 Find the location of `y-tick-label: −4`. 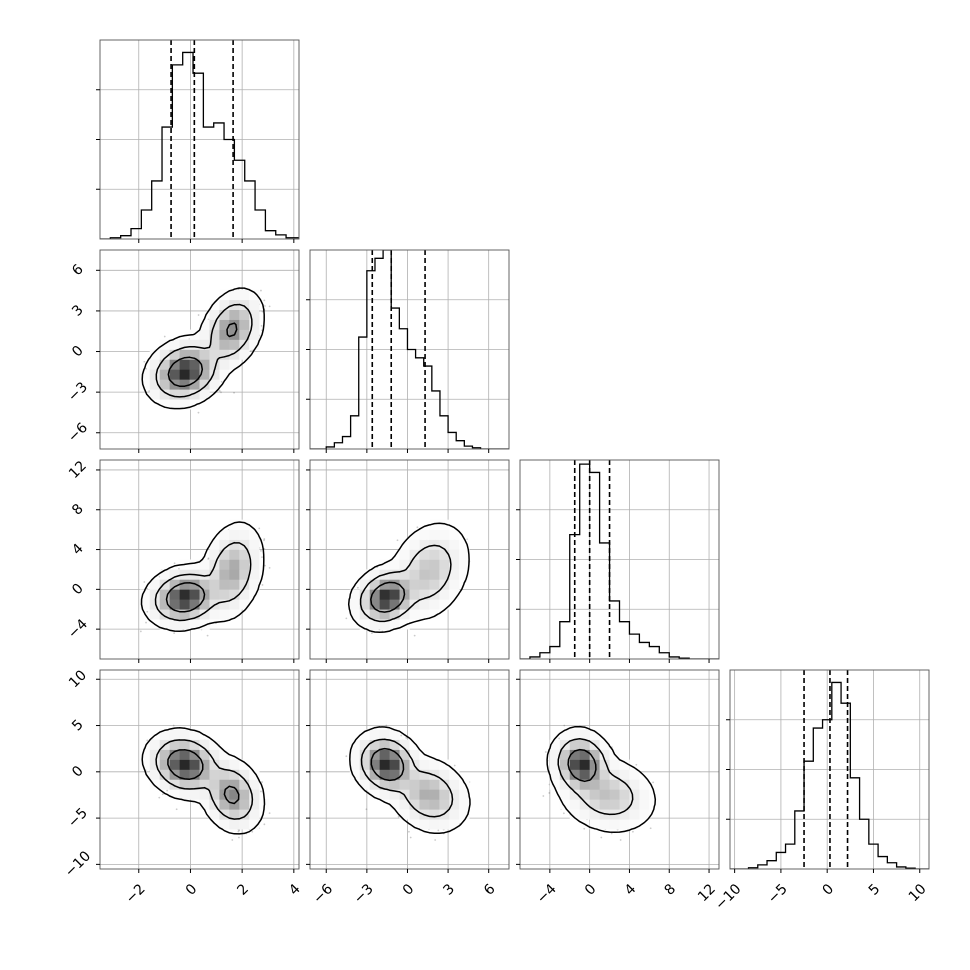

y-tick-label: −4 is located at coordinates (78, 629).